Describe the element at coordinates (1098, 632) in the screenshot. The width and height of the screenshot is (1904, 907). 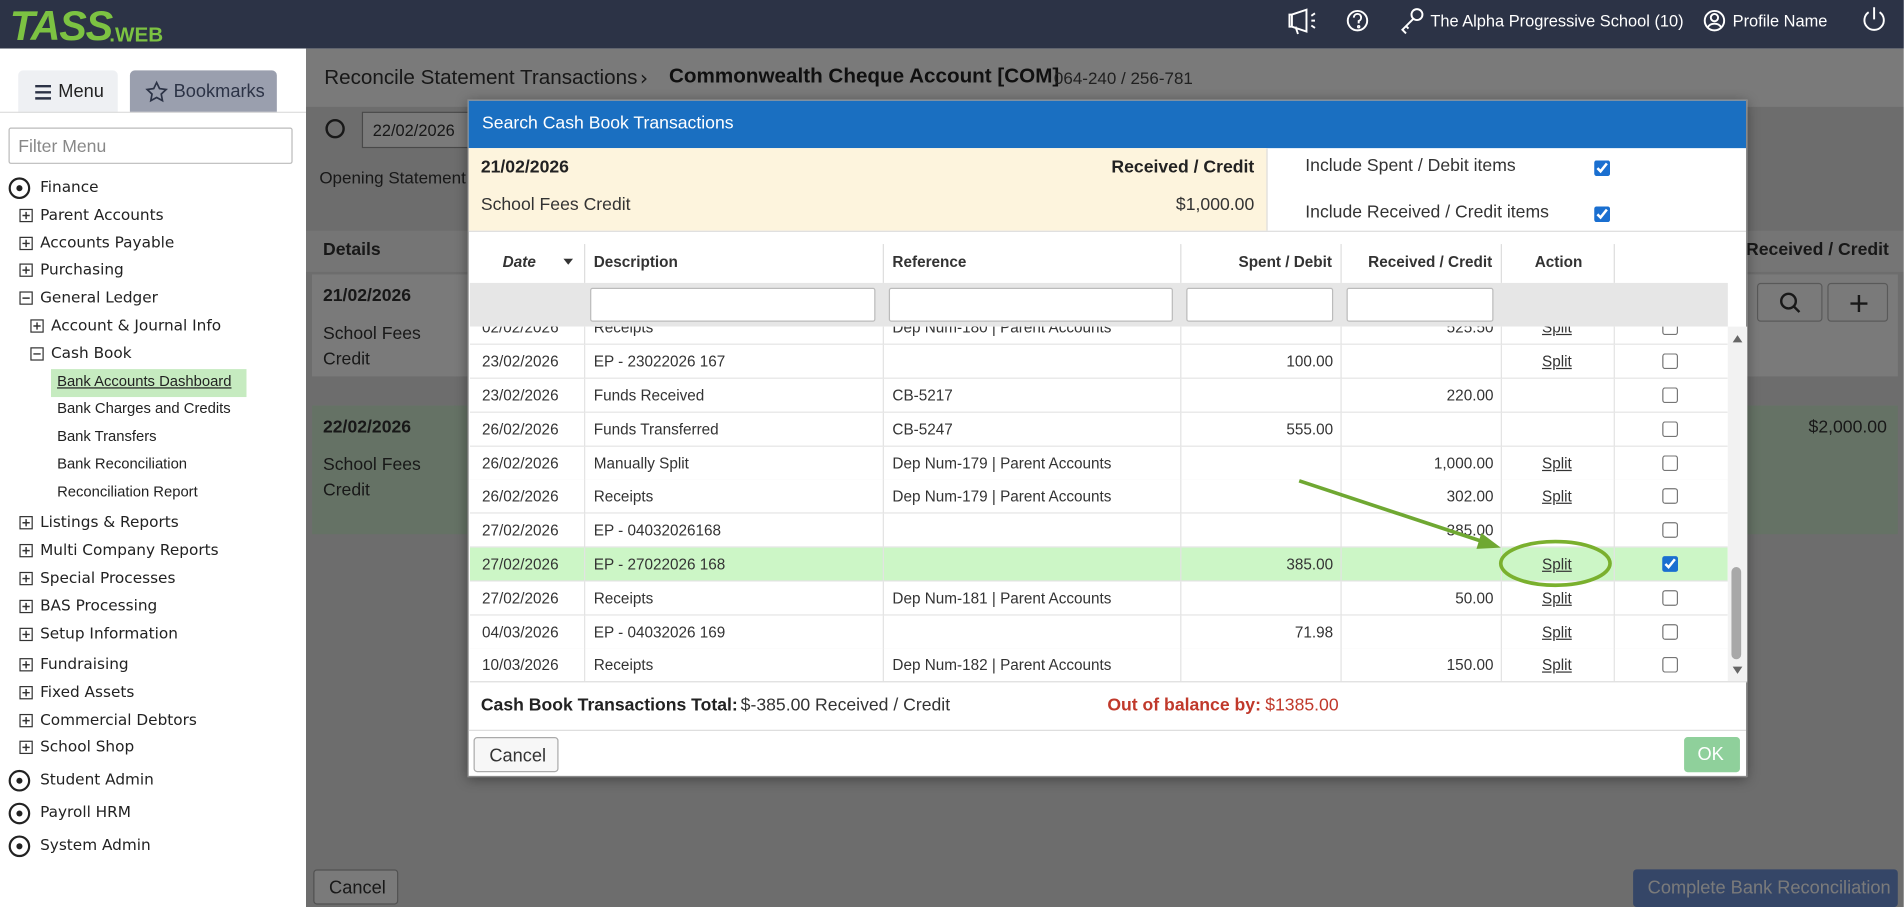
I see `table-row: 04/03/2026 EP - 04032026 169 71.98 Split` at that location.